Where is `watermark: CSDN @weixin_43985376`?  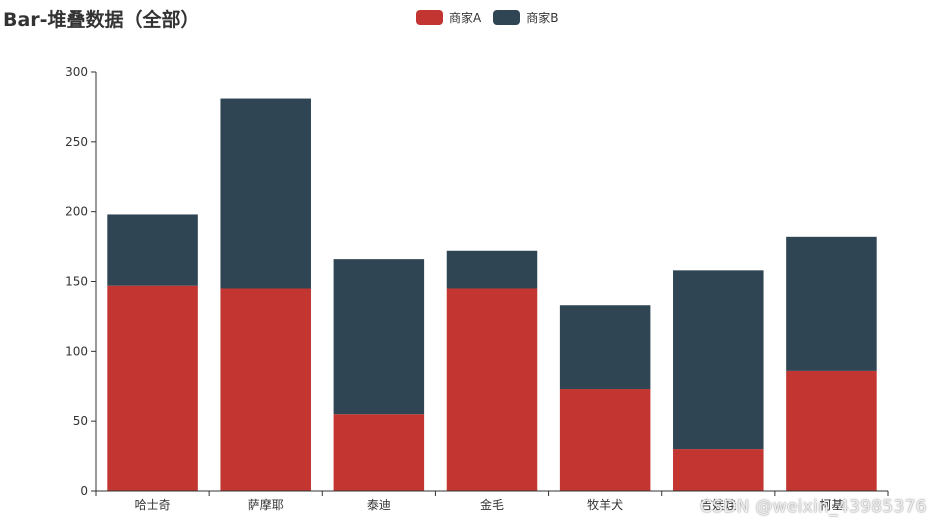 watermark: CSDN @weixin_43985376 is located at coordinates (813, 507).